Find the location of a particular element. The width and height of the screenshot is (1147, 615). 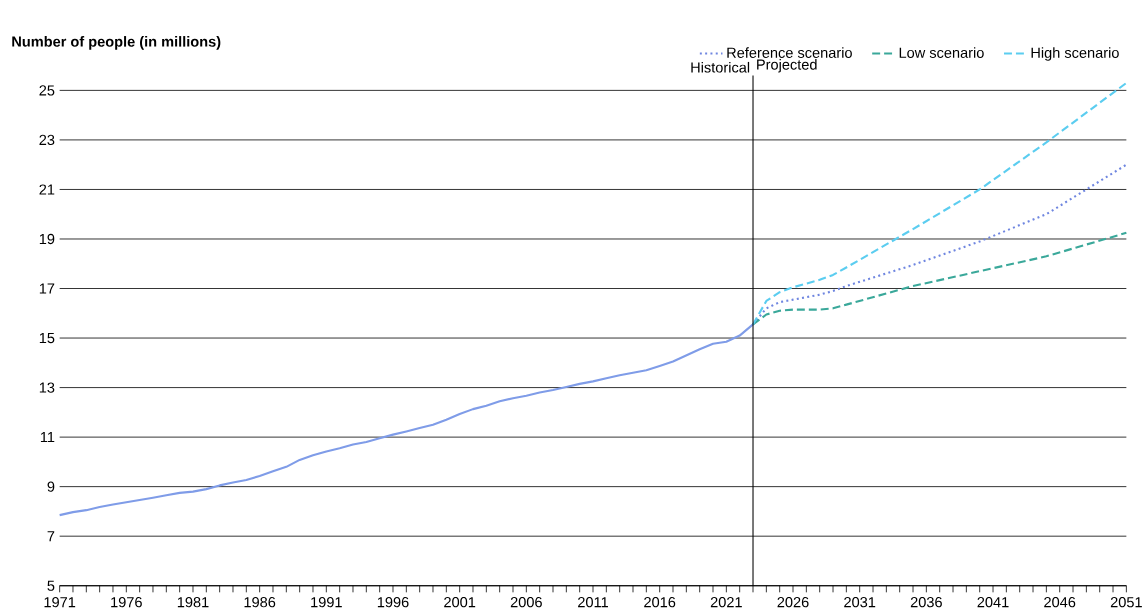

x-tick-label: 2011 is located at coordinates (593, 602).